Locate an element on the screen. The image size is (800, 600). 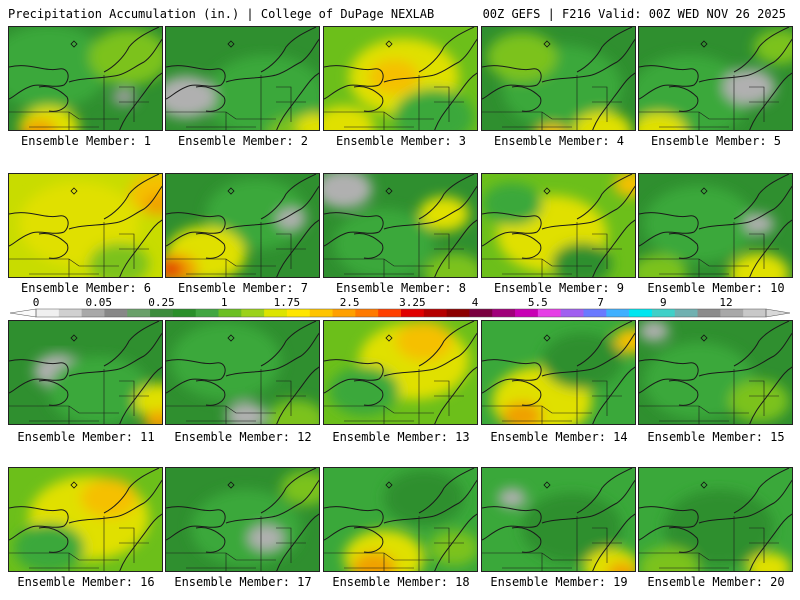
ensemble-member-caption: Ensemble Member: 11 is located at coordinates (86, 437).